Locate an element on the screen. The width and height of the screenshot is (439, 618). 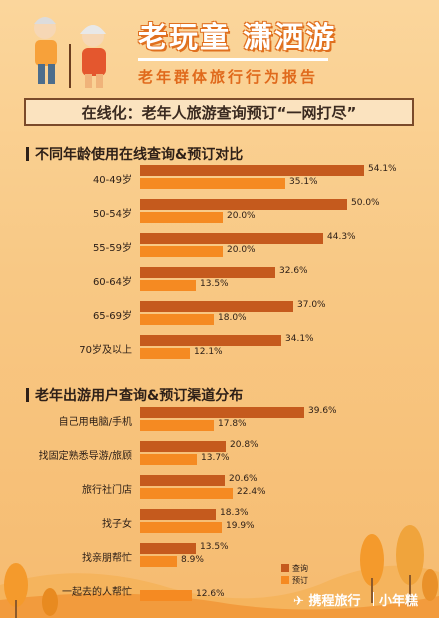
value-label: 19.9% is located at coordinates (240, 526).